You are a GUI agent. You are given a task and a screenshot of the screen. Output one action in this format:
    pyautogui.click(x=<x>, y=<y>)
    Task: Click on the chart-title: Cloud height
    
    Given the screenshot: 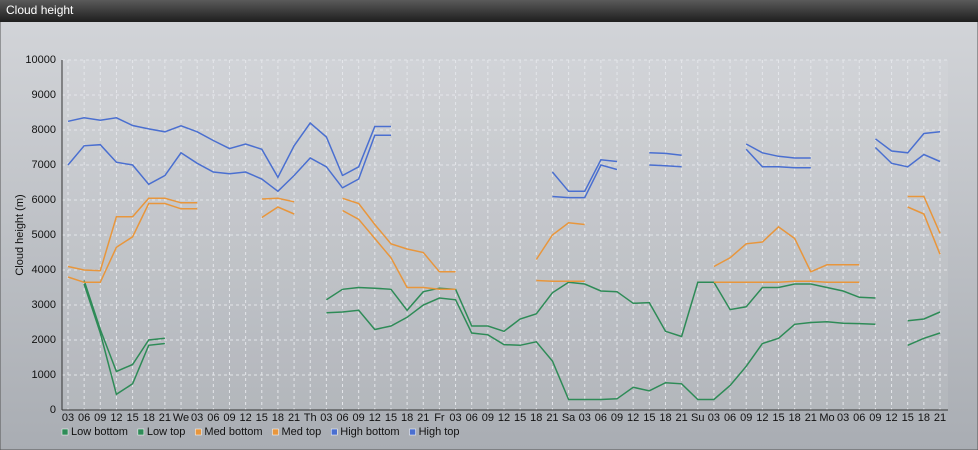 What is the action you would take?
    pyautogui.click(x=40, y=10)
    